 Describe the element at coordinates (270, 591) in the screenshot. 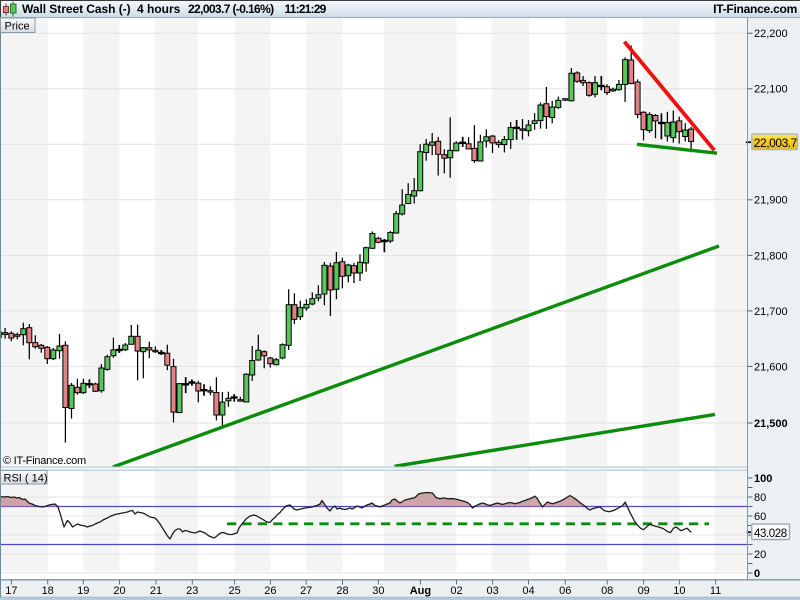

I see `svg-text: 26` at that location.